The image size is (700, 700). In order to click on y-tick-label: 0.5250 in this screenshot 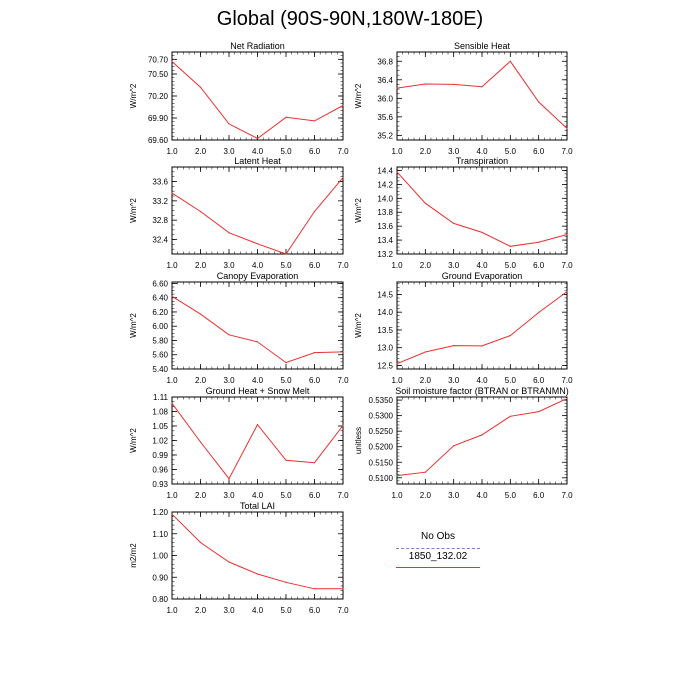, I will do `click(381, 431)`.